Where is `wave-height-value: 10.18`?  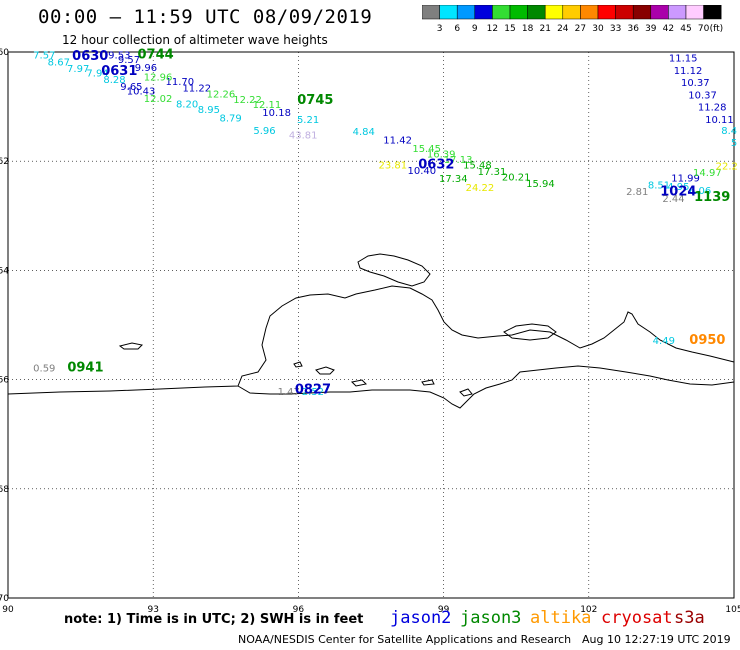 wave-height-value: 10.18 is located at coordinates (276, 113).